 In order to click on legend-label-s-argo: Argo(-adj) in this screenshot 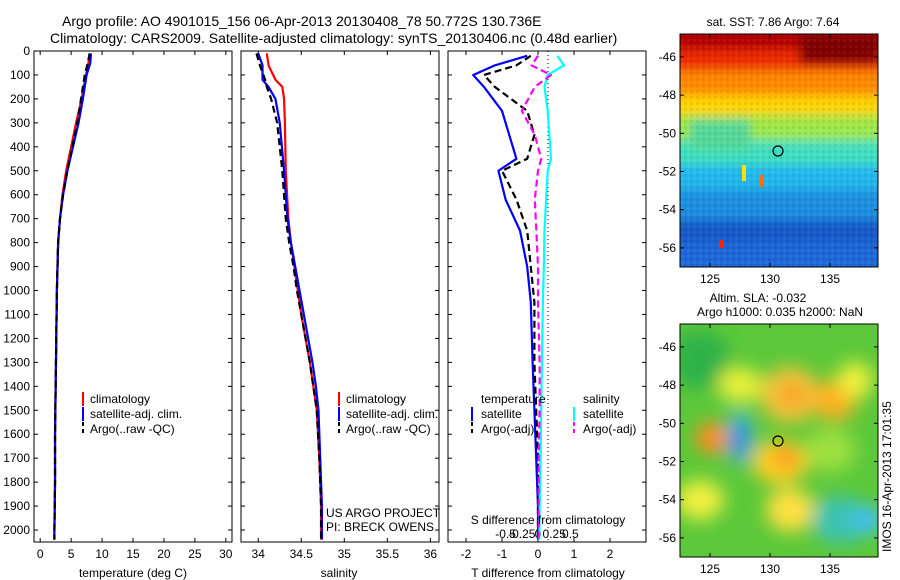, I will do `click(609, 429)`.